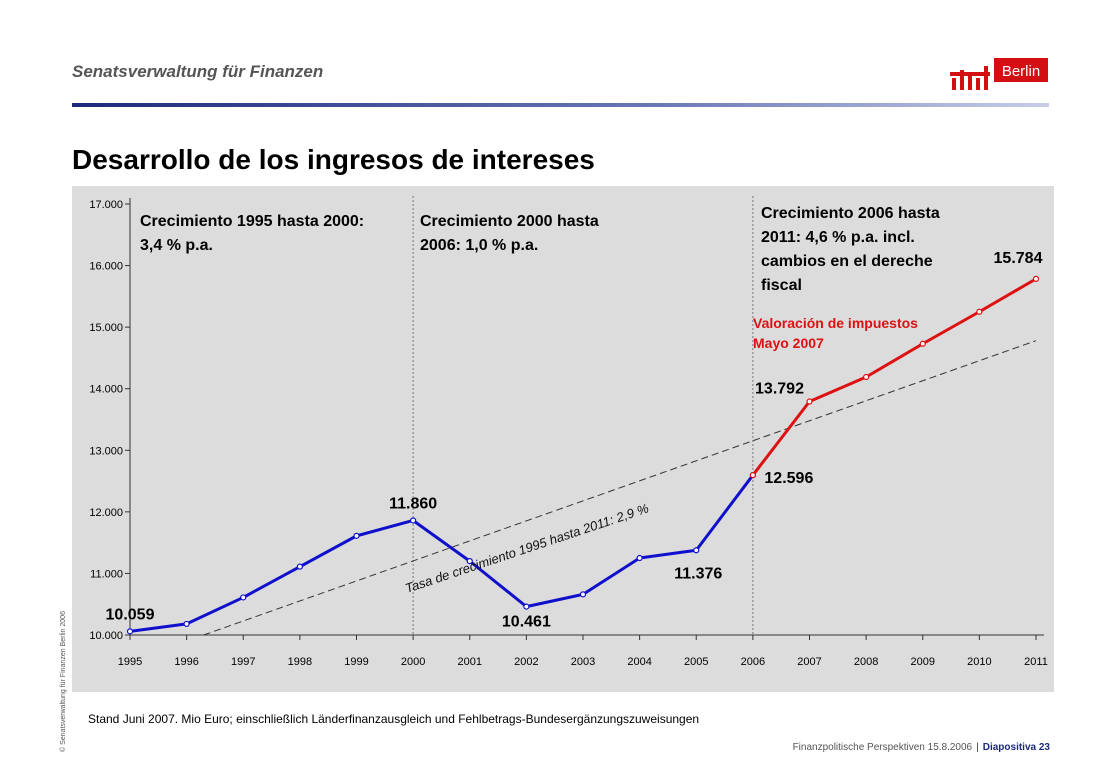  I want to click on y-tick-label: 10.000, so click(106, 636).